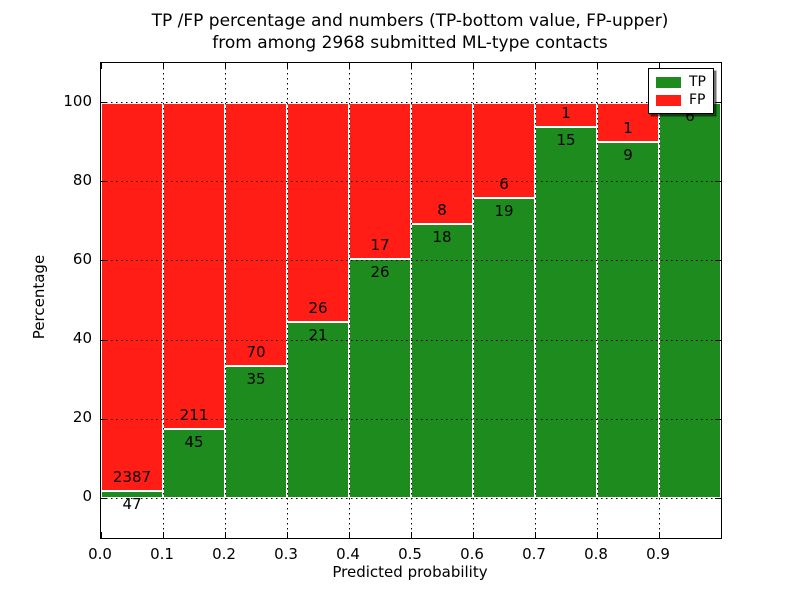 The width and height of the screenshot is (800, 600). What do you see at coordinates (132, 503) in the screenshot?
I see `tp-count-label: 47` at bounding box center [132, 503].